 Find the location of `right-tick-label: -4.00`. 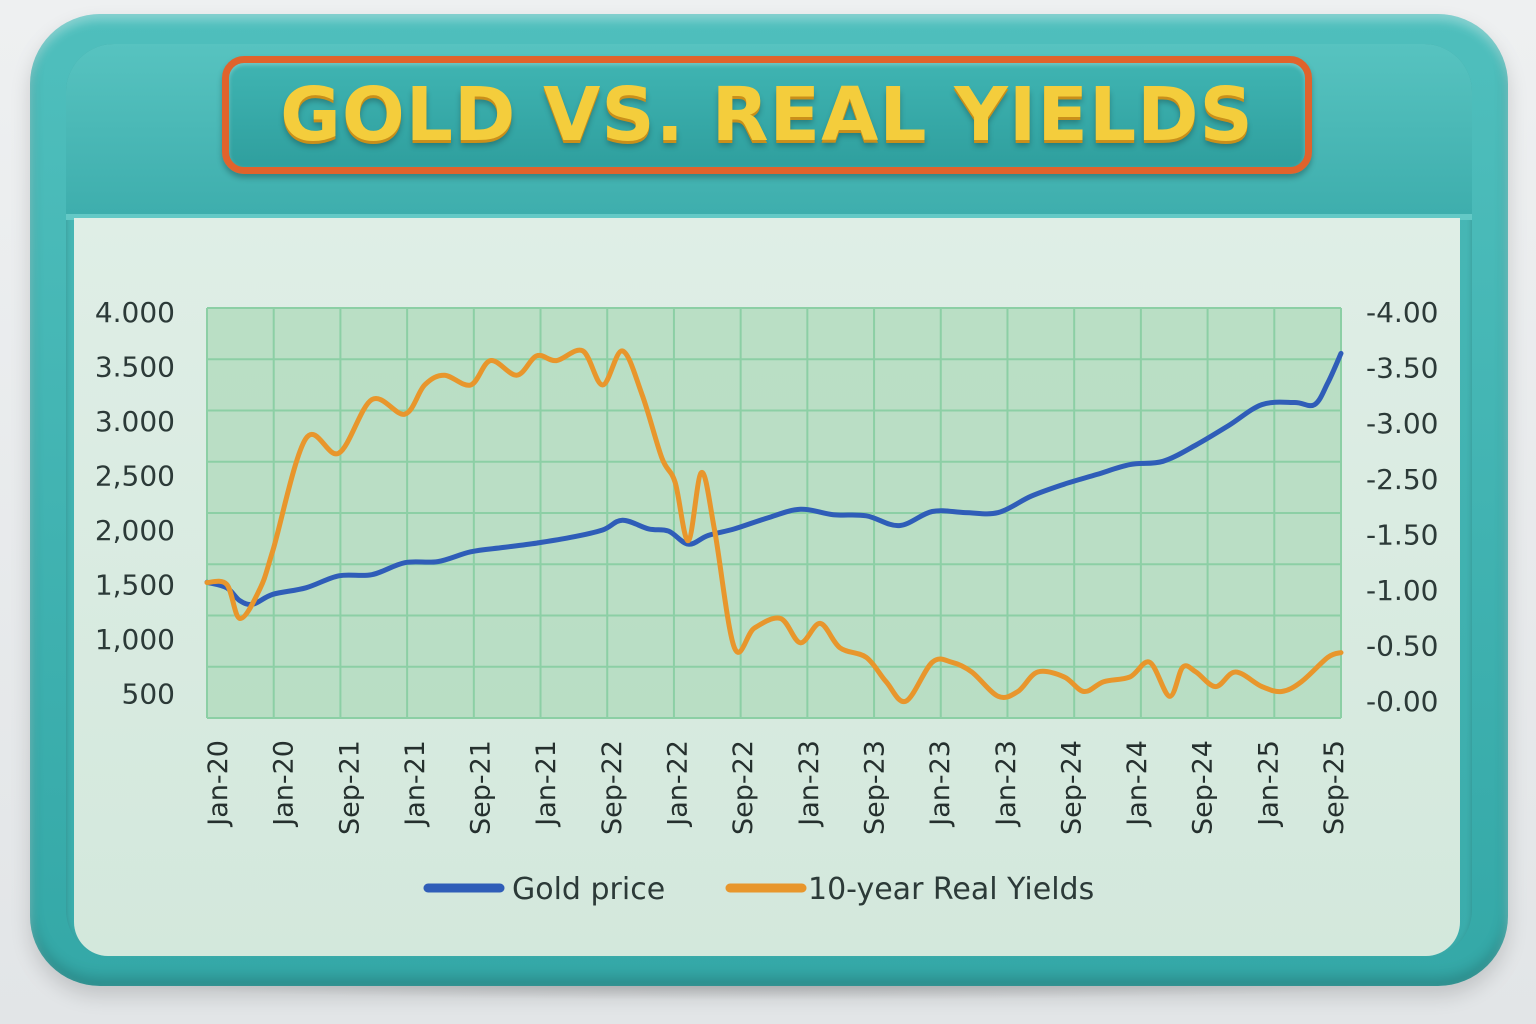

right-tick-label: -4.00 is located at coordinates (1402, 312).